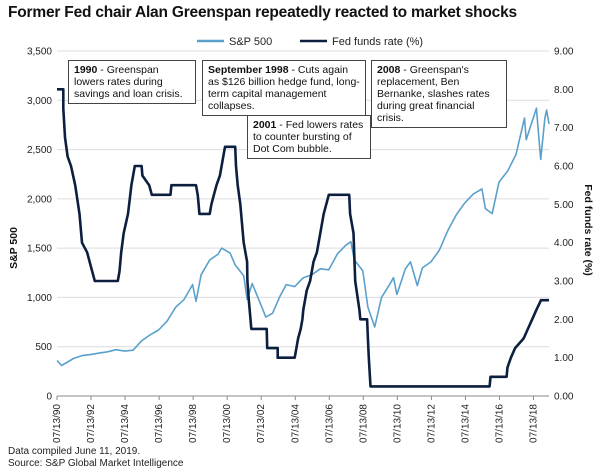  I want to click on right-tick-label: 0.00, so click(564, 397).